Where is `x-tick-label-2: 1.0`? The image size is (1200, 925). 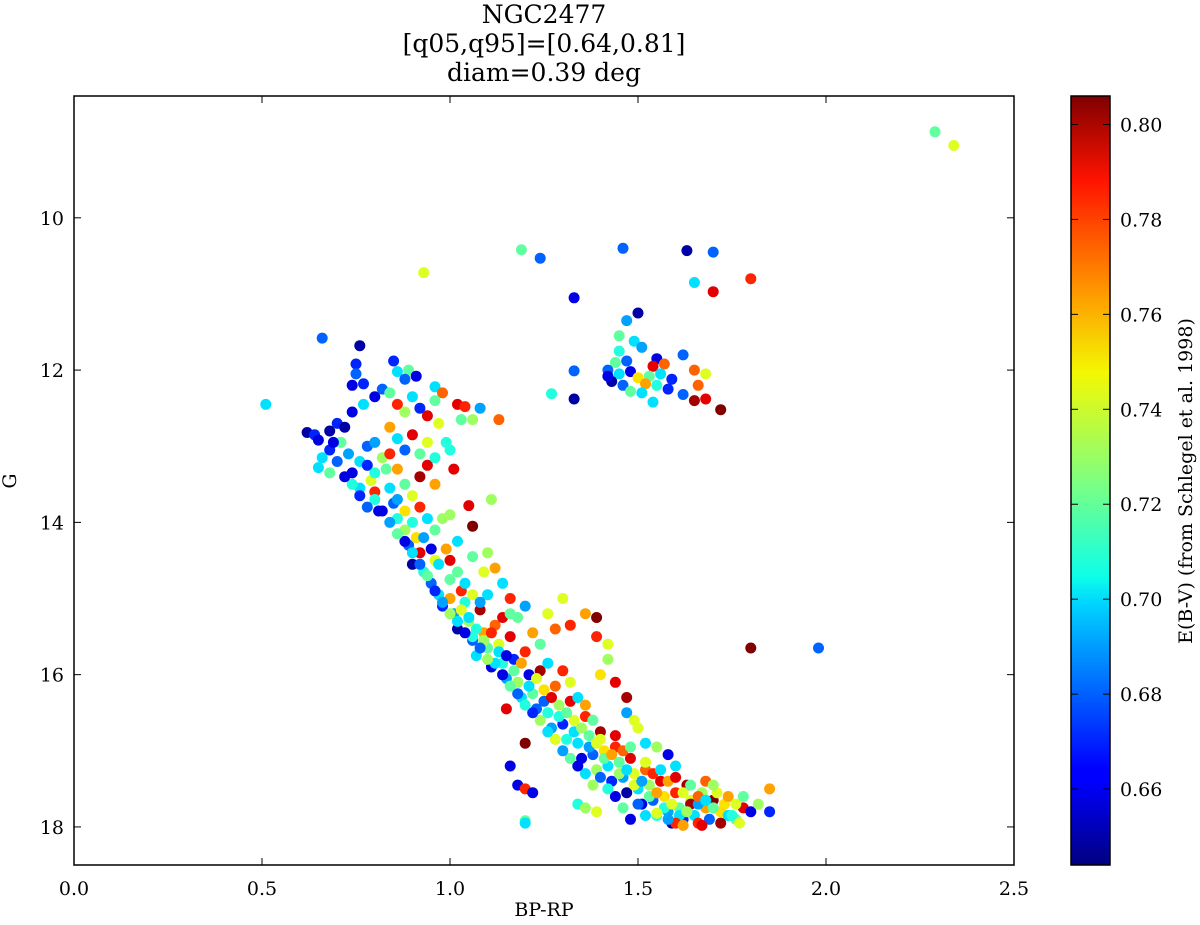 x-tick-label-2: 1.0 is located at coordinates (450, 889).